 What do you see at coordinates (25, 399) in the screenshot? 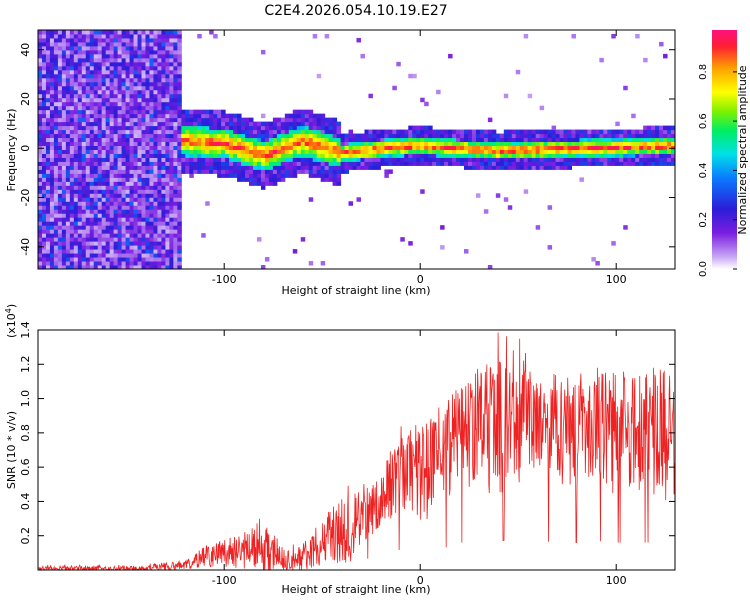
I see `snr-y-tick-label: 1.0` at bounding box center [25, 399].